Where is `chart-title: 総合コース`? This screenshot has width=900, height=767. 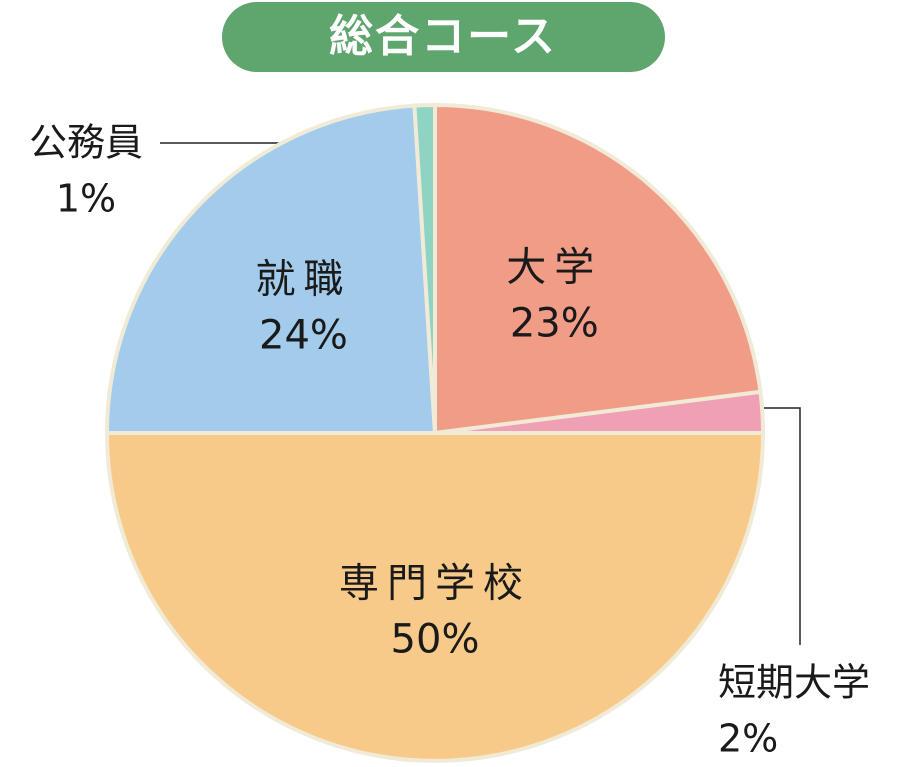
chart-title: 総合コース is located at coordinates (443, 36).